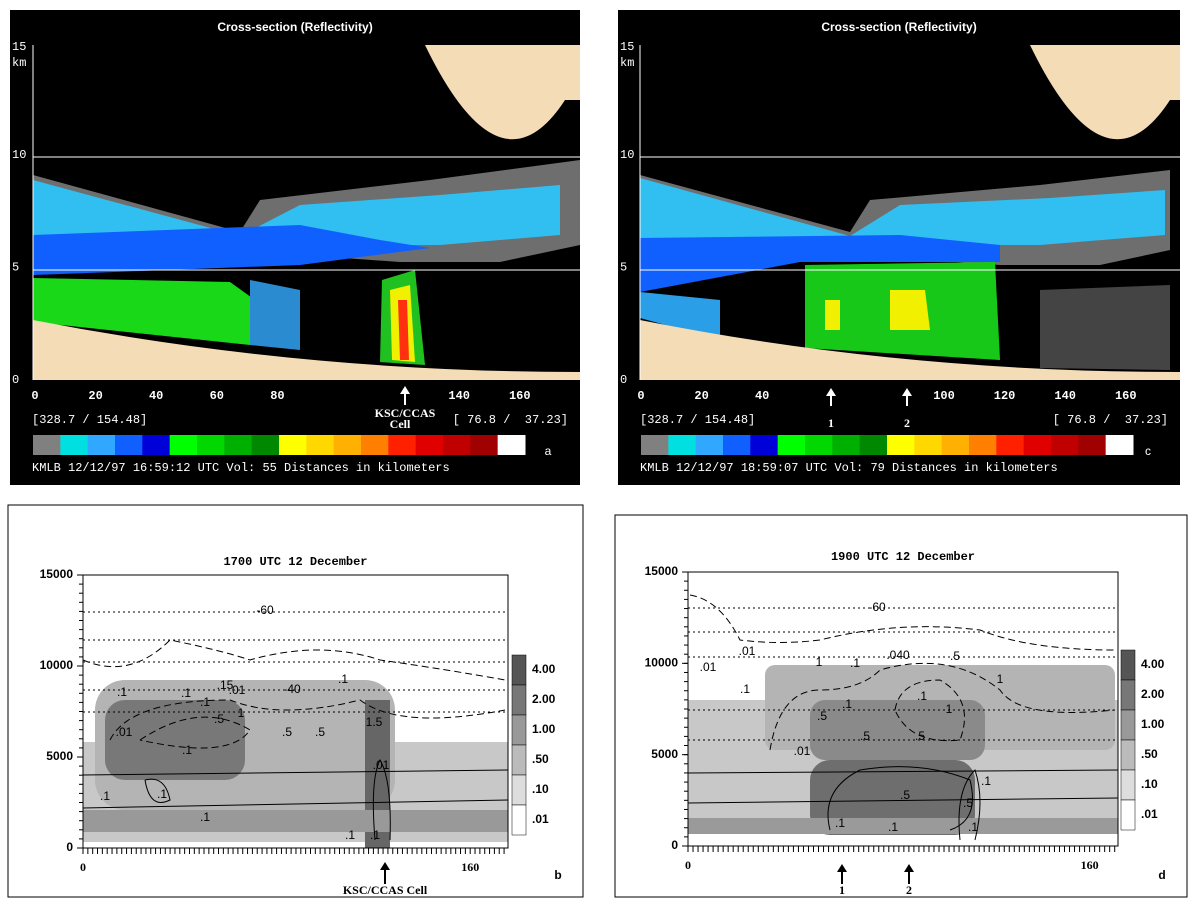  I want to click on contour-label: .15, so click(225, 685).